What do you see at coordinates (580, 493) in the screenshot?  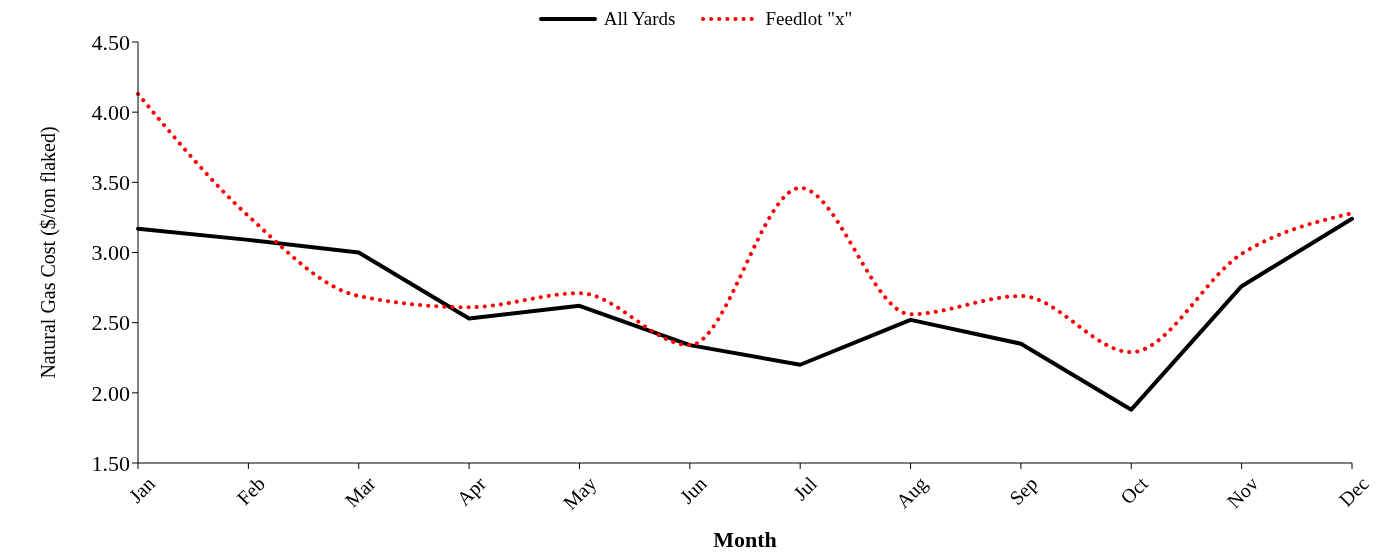 I see `x-tick-label: May` at bounding box center [580, 493].